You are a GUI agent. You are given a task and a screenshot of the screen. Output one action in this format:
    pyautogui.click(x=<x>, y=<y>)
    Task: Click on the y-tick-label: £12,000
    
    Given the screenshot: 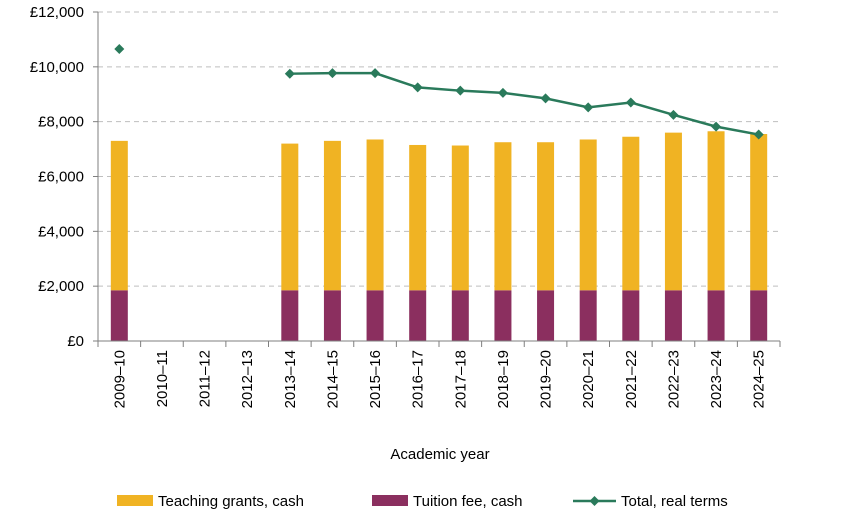 What is the action you would take?
    pyautogui.click(x=57, y=12)
    